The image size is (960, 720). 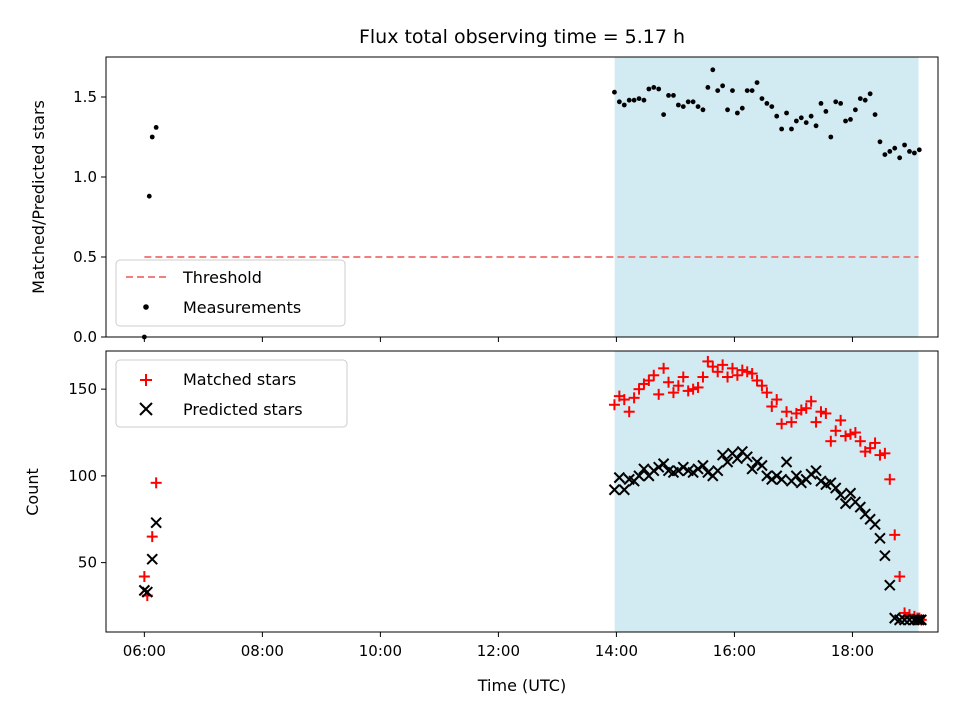 What do you see at coordinates (231, 393) in the screenshot?
I see `legend-box` at bounding box center [231, 393].